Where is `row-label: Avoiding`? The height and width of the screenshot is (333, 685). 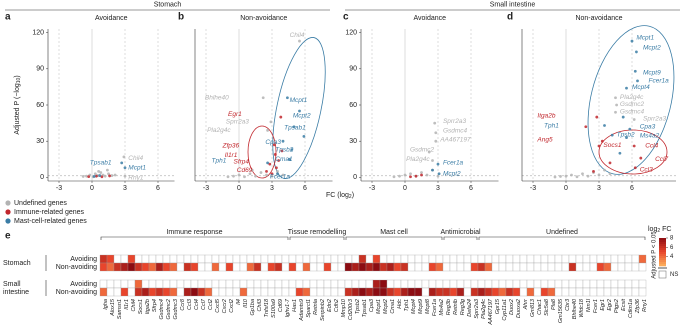
row-label: Avoiding is located at coordinates (83, 284).